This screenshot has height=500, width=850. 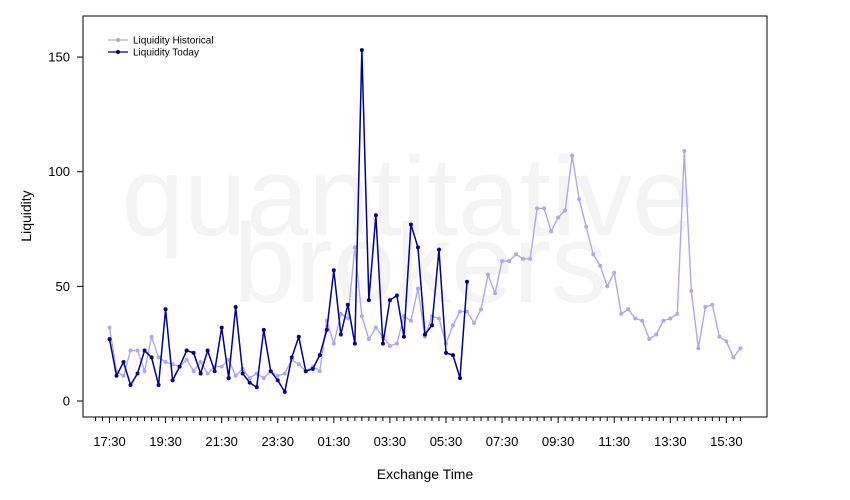 I want to click on x-tick-label-7: 07:30, so click(x=502, y=441).